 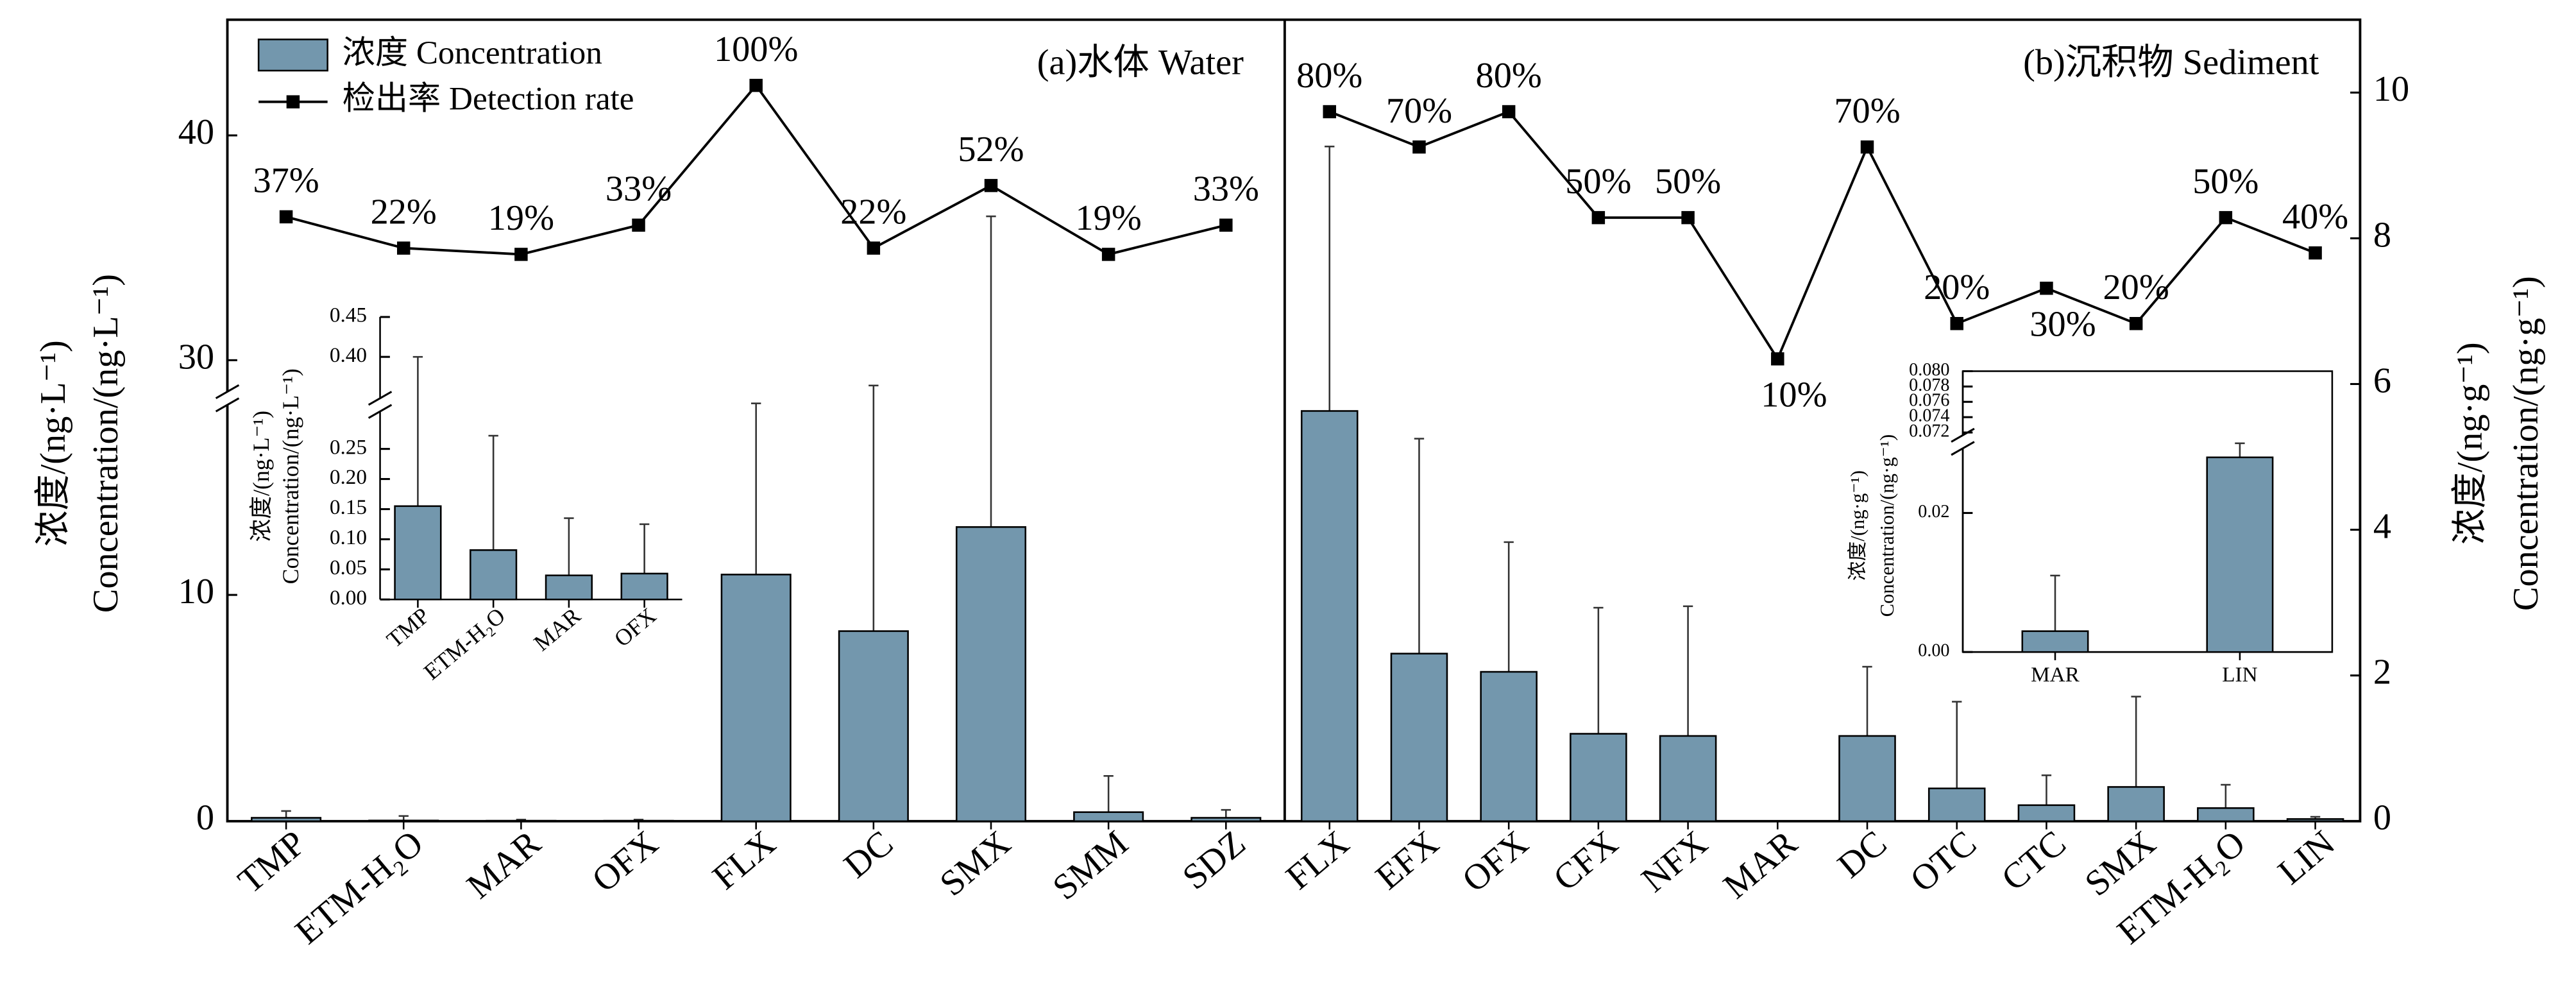 I want to click on x-tick-label: CTC, so click(x=2034, y=861).